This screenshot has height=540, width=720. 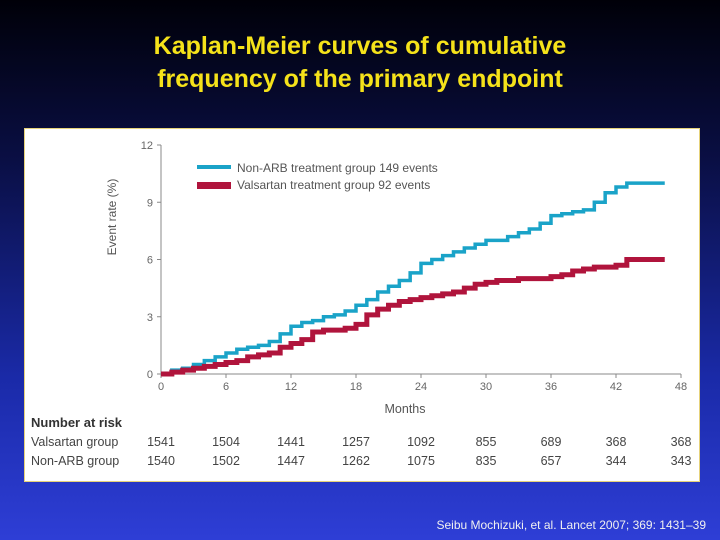 What do you see at coordinates (421, 461) in the screenshot?
I see `risk-table-cell: 1075` at bounding box center [421, 461].